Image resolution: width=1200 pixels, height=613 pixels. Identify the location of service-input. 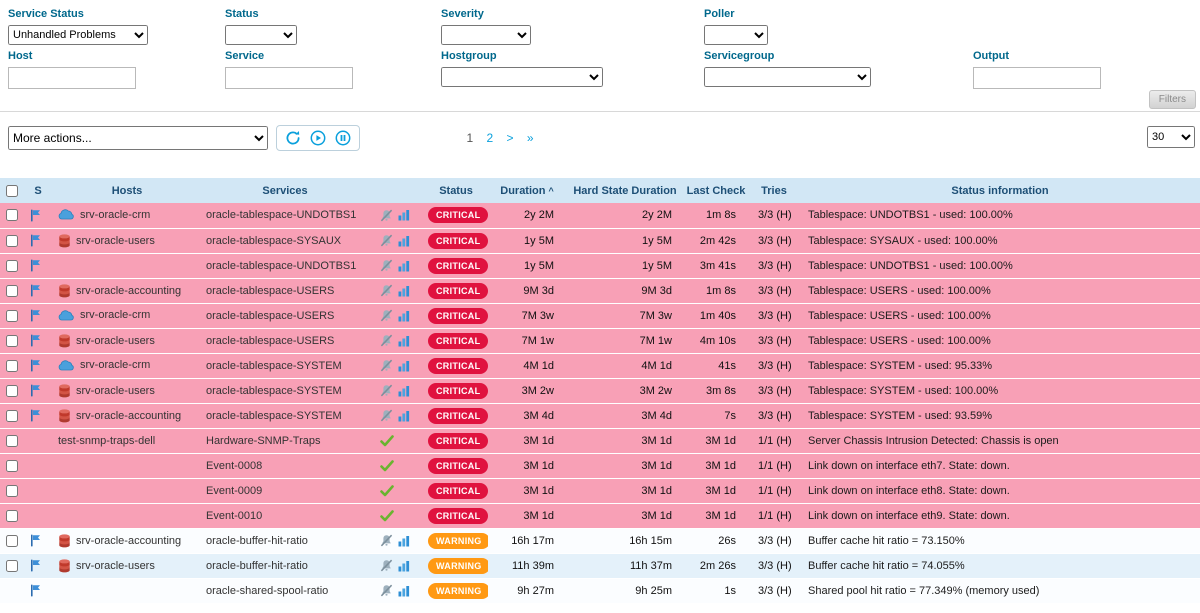
(289, 78).